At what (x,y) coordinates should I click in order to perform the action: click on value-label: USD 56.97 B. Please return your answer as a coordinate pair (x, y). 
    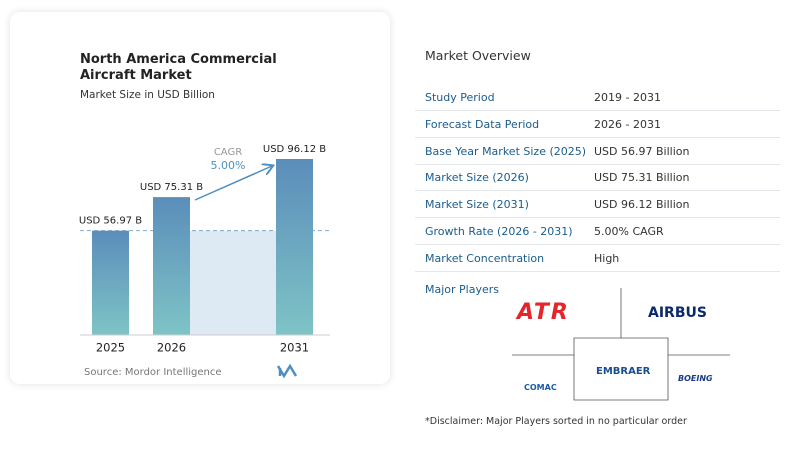
    Looking at the image, I should click on (110, 221).